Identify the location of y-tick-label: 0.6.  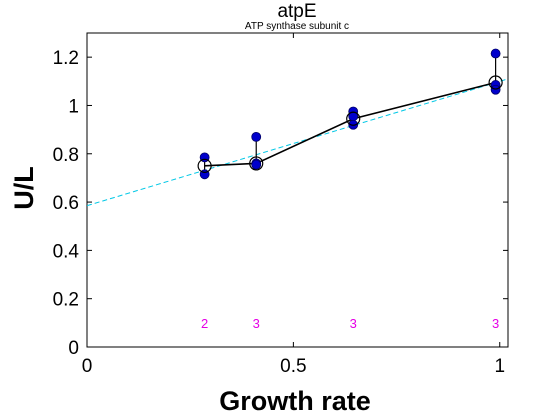
(66, 203).